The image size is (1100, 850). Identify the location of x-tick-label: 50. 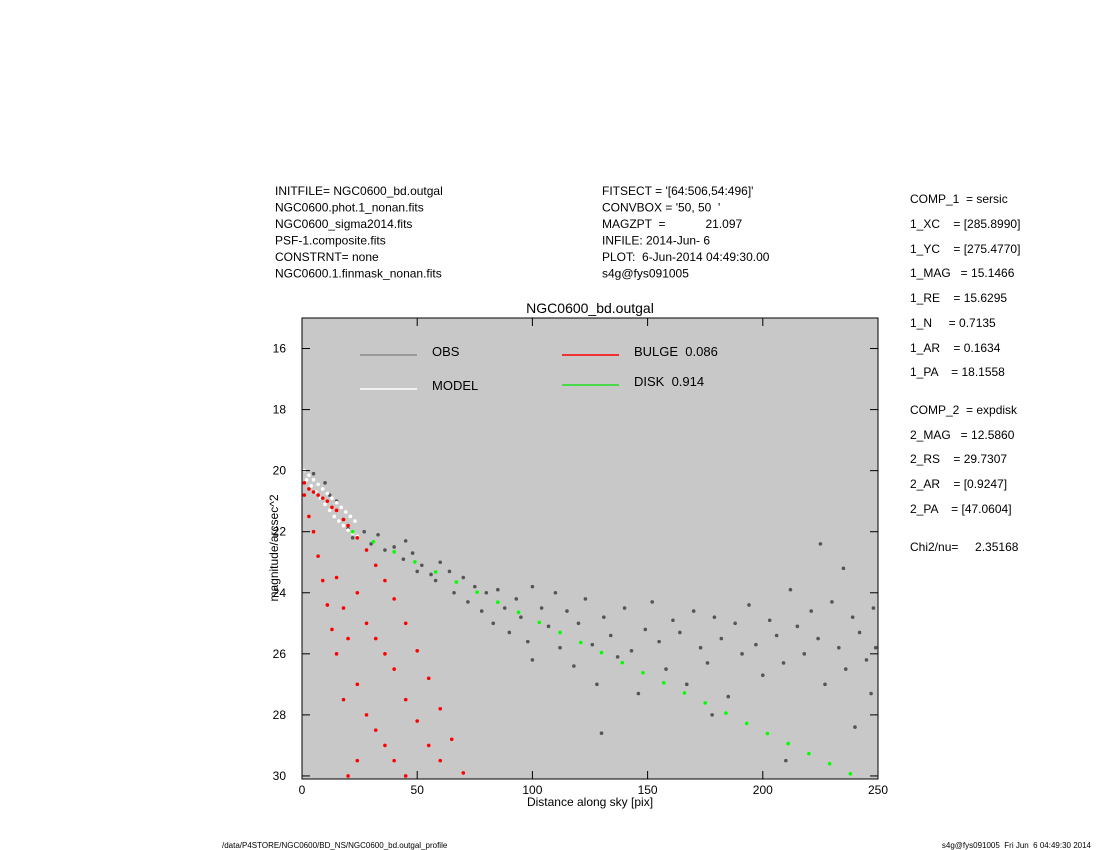
(418, 790).